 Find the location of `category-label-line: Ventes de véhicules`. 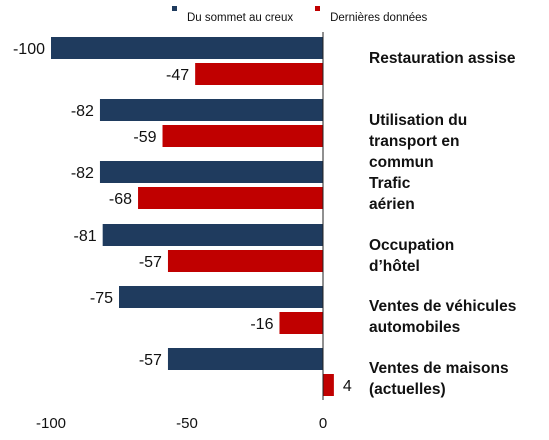

category-label-line: Ventes de véhicules is located at coordinates (443, 306).